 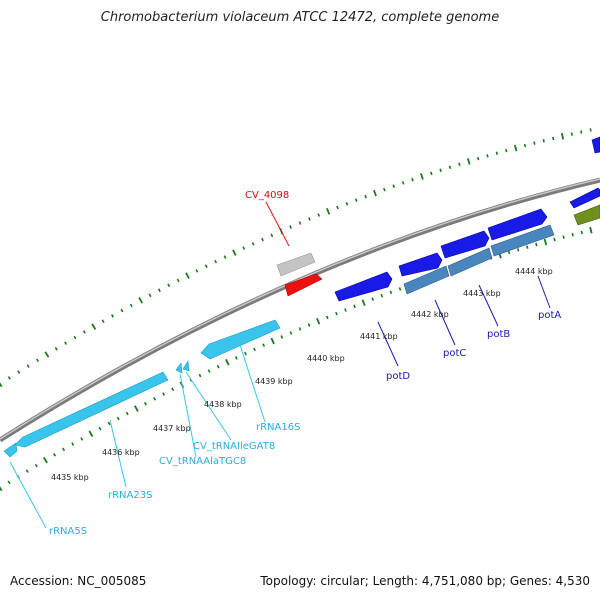 What do you see at coordinates (420, 264) in the screenshot?
I see `potc-forward-feature` at bounding box center [420, 264].